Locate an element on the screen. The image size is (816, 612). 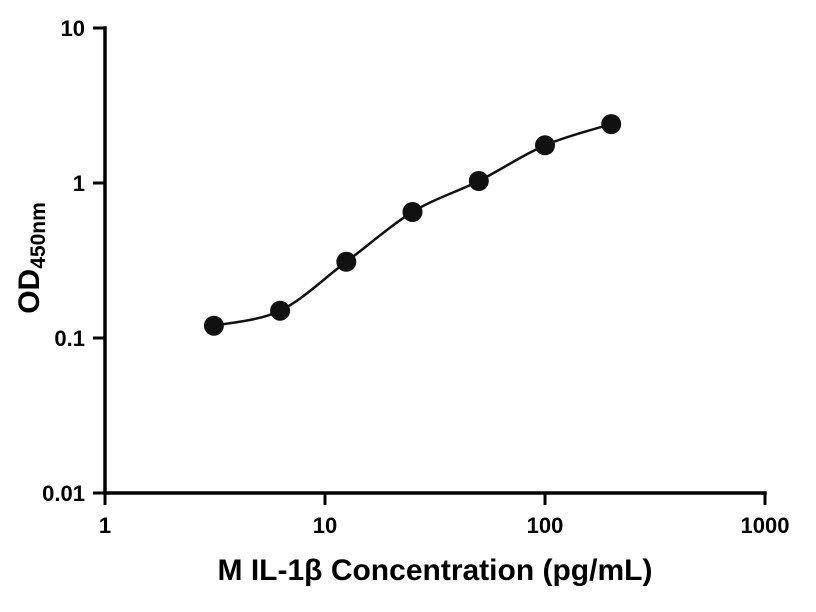
x-axis-title: M IL-1β Concentration (pg/mL) is located at coordinates (435, 570).